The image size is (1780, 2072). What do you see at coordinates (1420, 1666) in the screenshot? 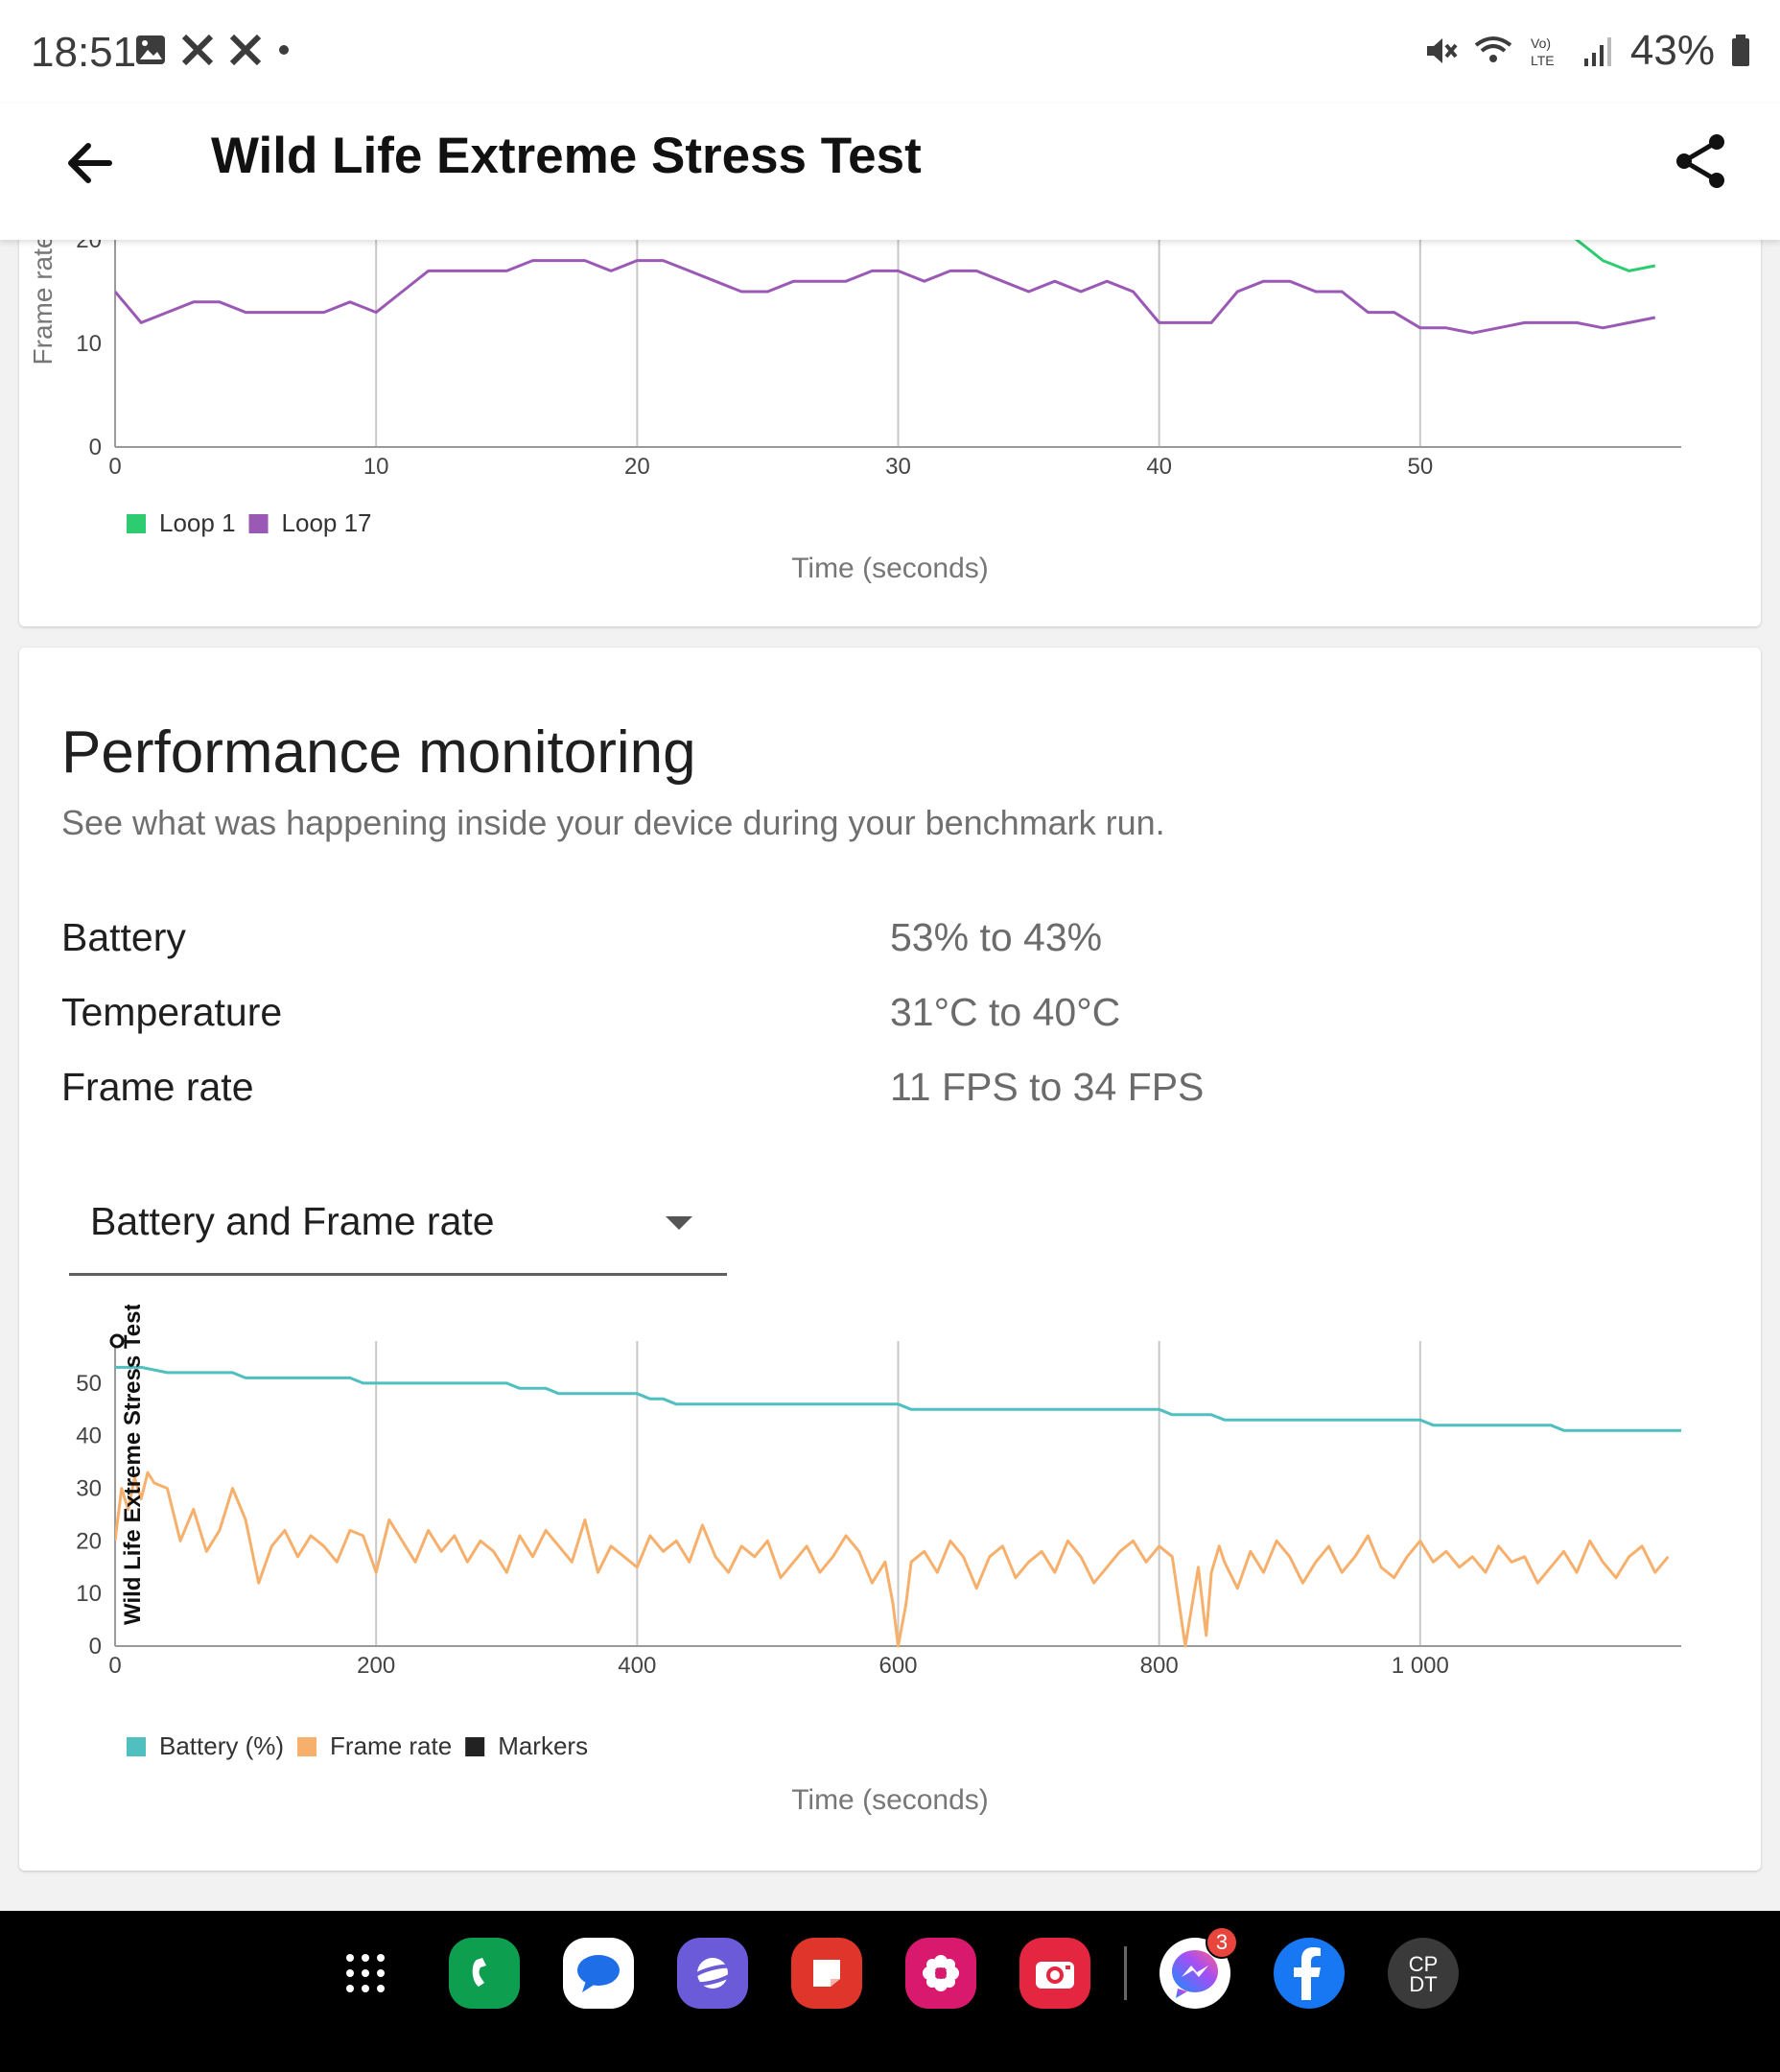
I see `x-tick-label: 1 000` at bounding box center [1420, 1666].